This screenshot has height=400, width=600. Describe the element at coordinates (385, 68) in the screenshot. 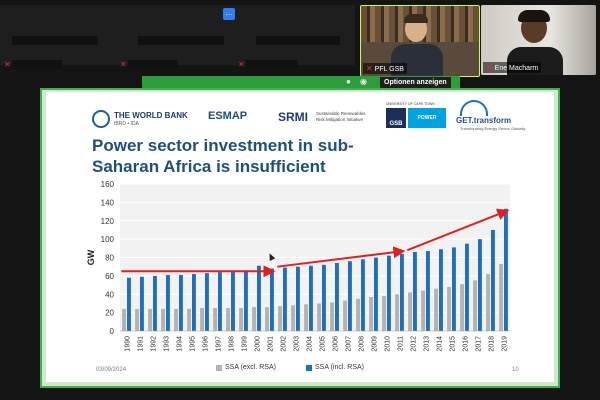

I see `participant-name-label: ✕ PFL GSB` at that location.